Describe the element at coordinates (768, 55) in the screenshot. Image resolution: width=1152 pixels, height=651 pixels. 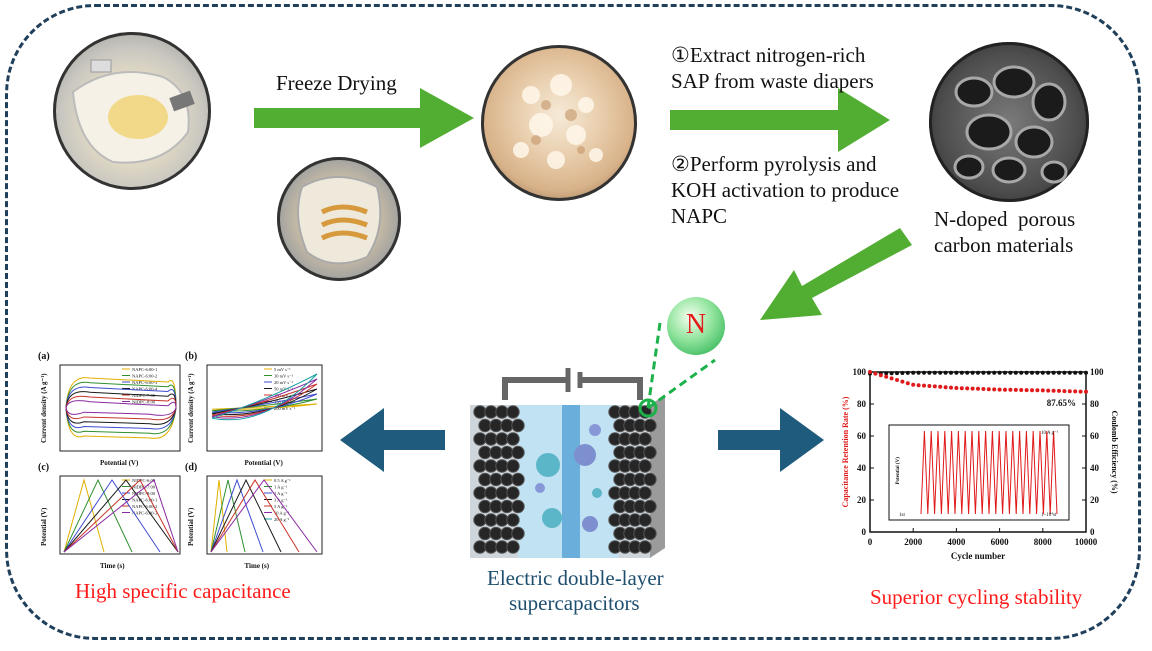
I see `step1-text-line1: ①Extract nitrogen-rich` at that location.